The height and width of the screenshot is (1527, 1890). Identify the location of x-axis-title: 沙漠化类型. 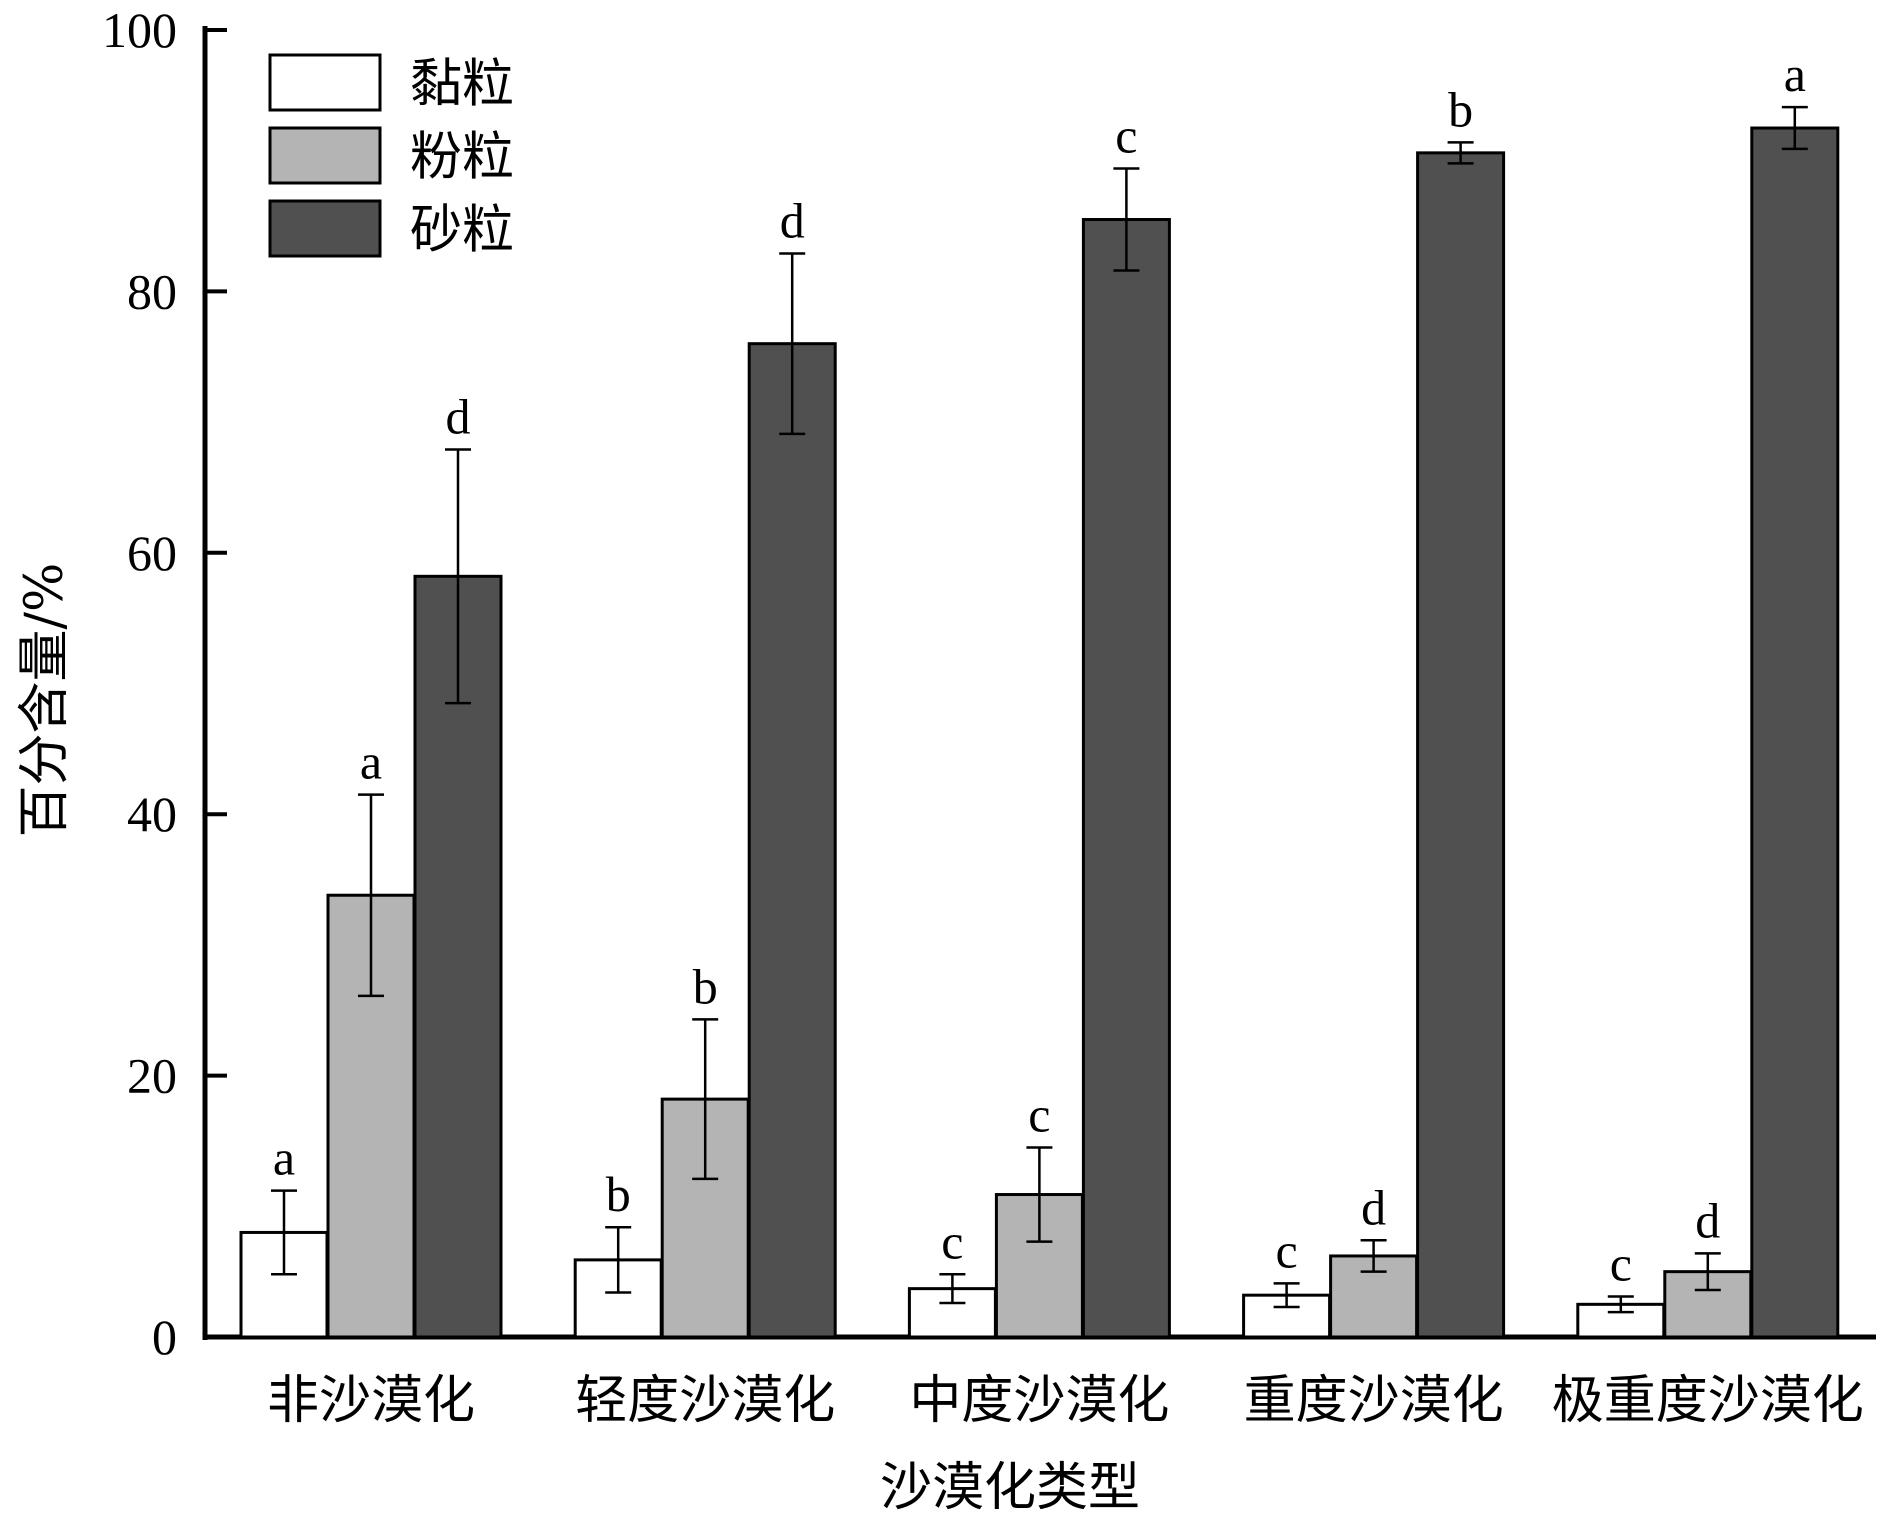
(1010, 1488).